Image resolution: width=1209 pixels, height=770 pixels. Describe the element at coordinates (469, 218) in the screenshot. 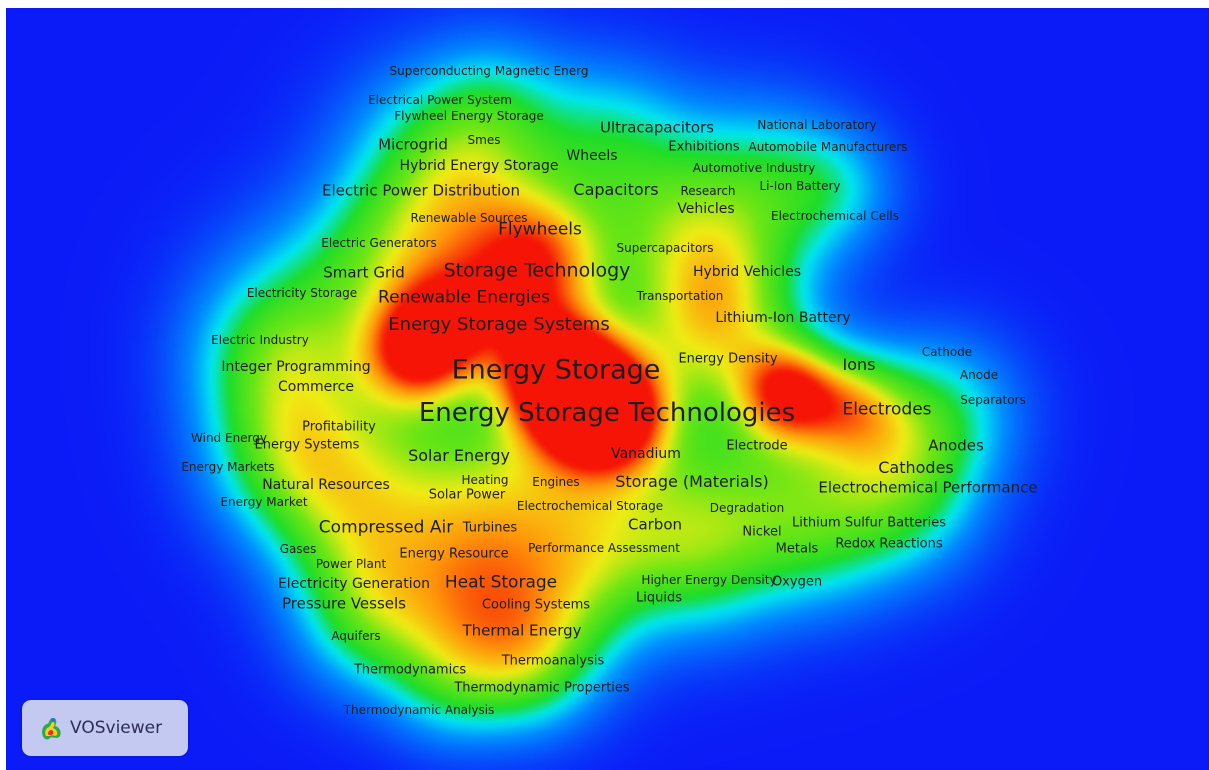

I see `term-label: Renewable Sources` at that location.